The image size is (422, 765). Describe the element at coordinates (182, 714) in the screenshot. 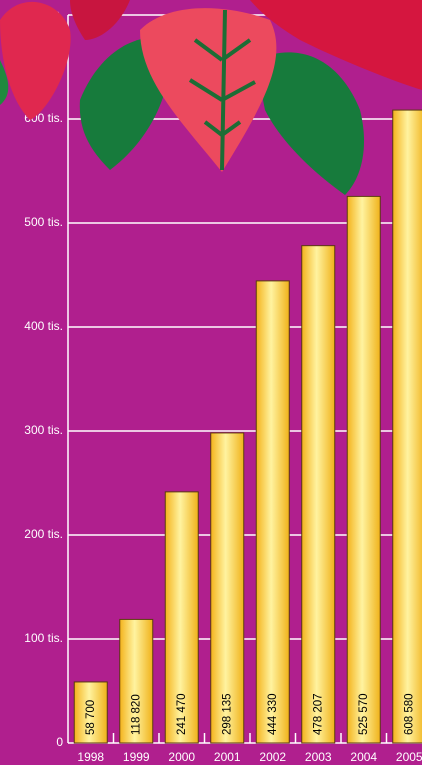

I see `value-label: 241 470` at that location.